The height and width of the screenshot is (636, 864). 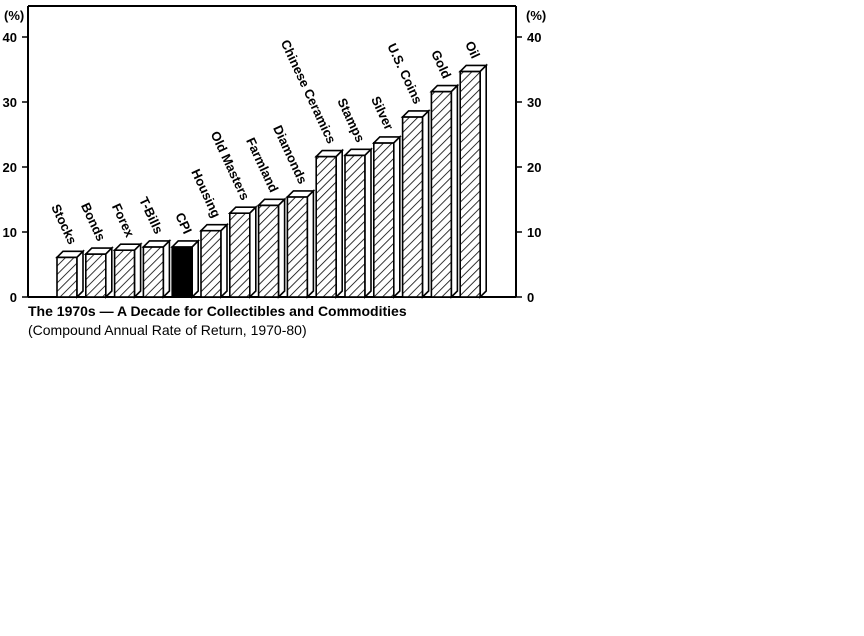 What do you see at coordinates (183, 223) in the screenshot?
I see `category-label: CPI` at bounding box center [183, 223].